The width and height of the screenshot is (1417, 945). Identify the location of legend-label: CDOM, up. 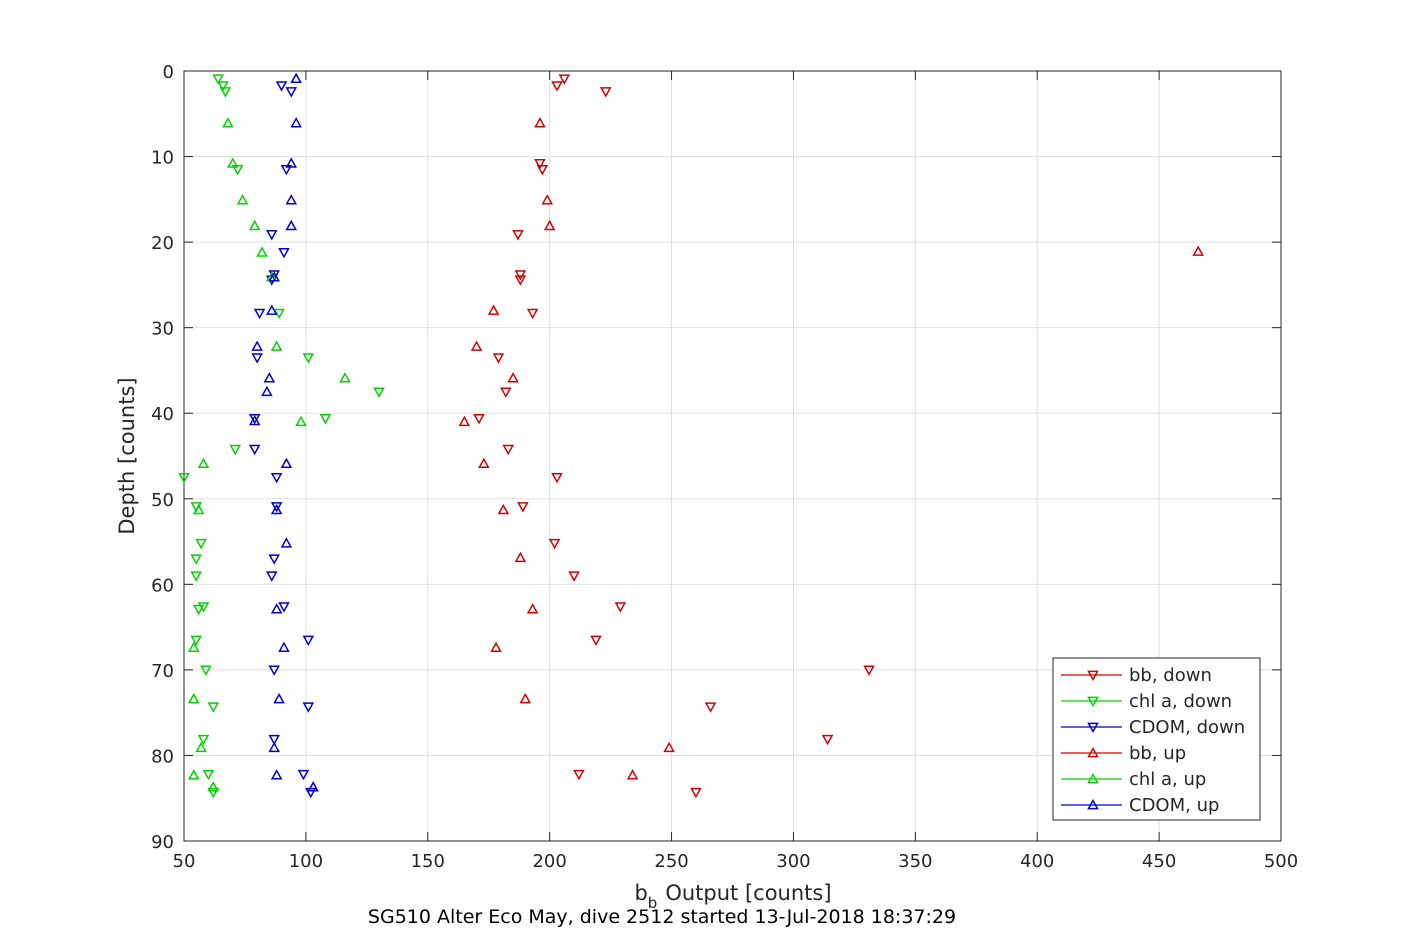
(1174, 805).